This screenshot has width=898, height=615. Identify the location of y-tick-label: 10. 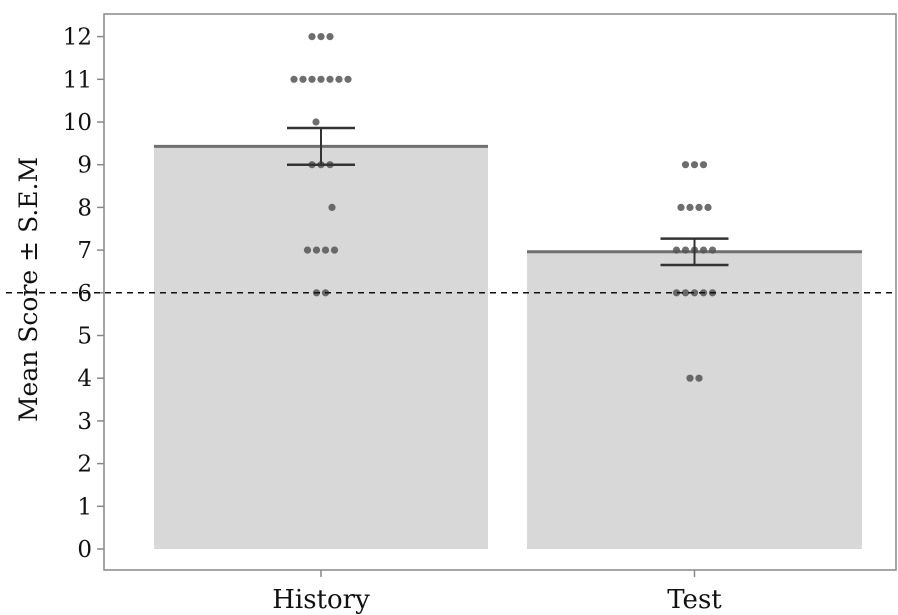
(77, 123).